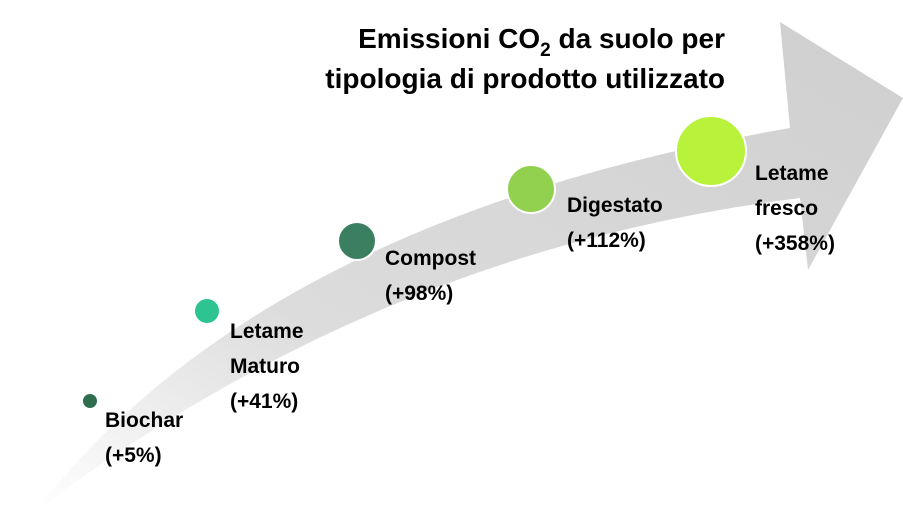 The image size is (903, 514). I want to click on title-text: Emissioni CO, so click(449, 38).